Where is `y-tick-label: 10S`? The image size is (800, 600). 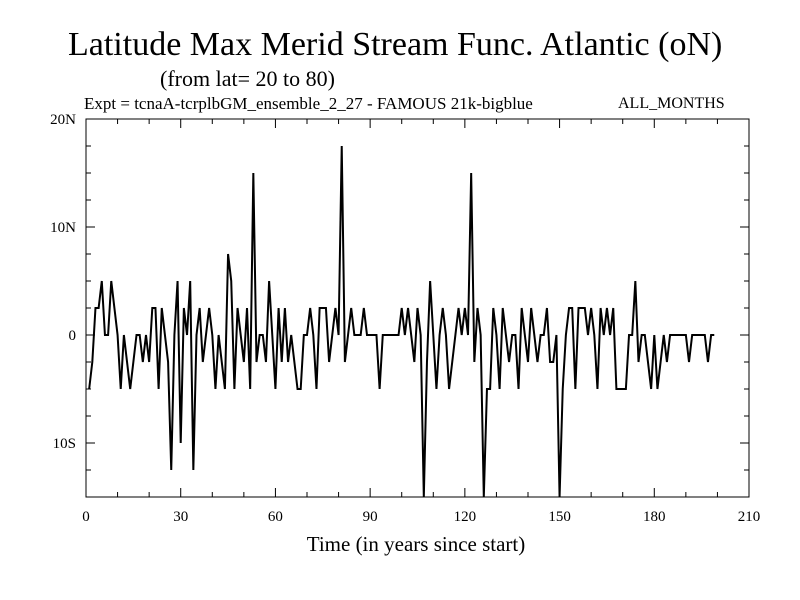
y-tick-label: 10S is located at coordinates (64, 444).